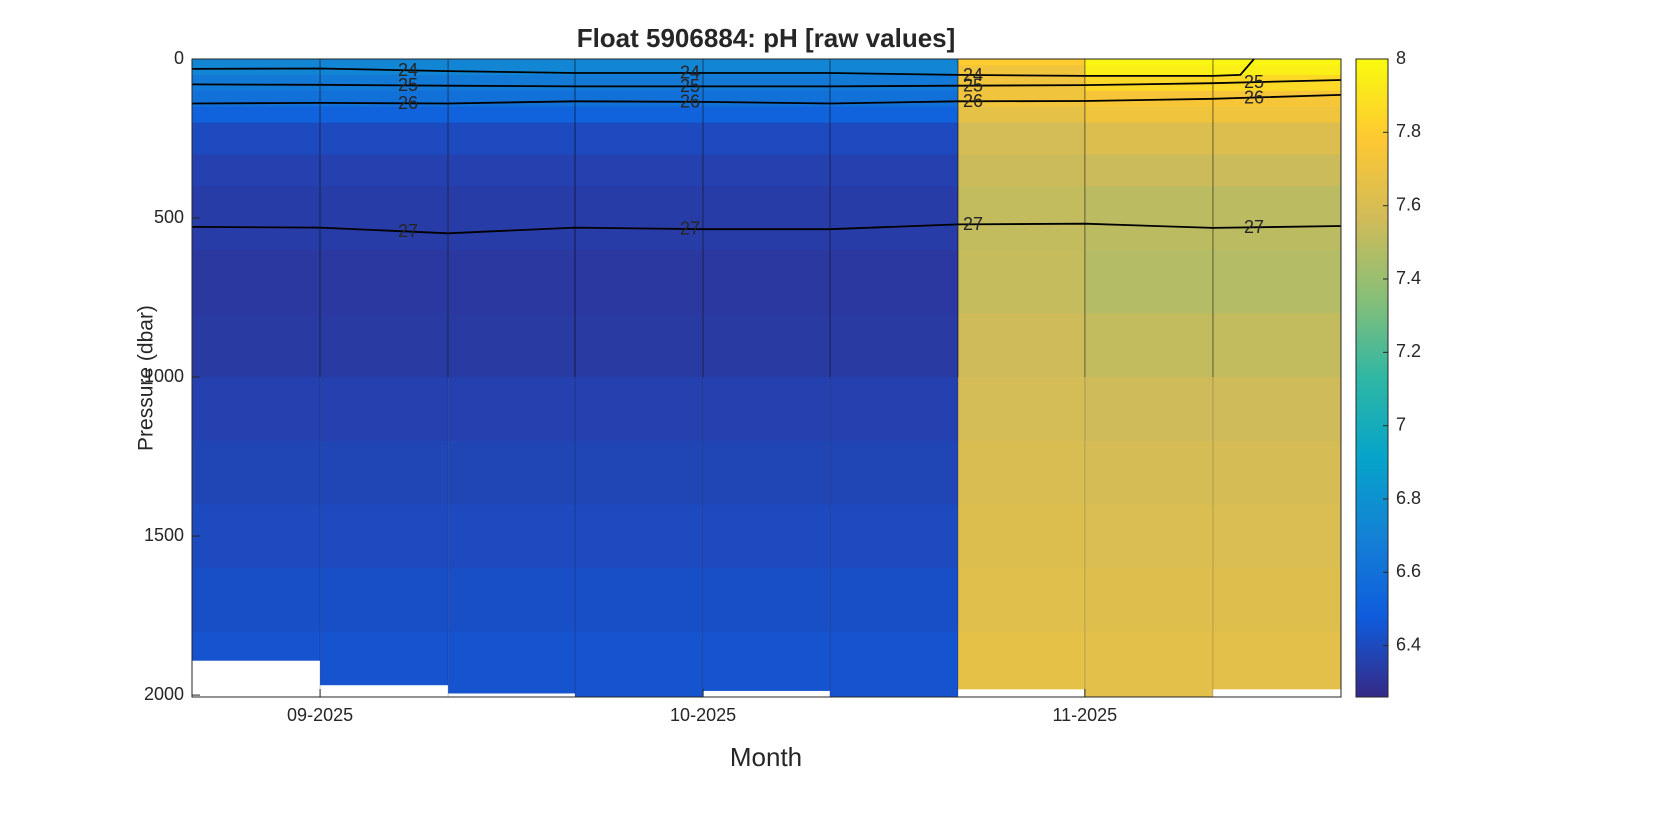 This screenshot has height=834, width=1667. I want to click on colorbar, so click(1372, 378).